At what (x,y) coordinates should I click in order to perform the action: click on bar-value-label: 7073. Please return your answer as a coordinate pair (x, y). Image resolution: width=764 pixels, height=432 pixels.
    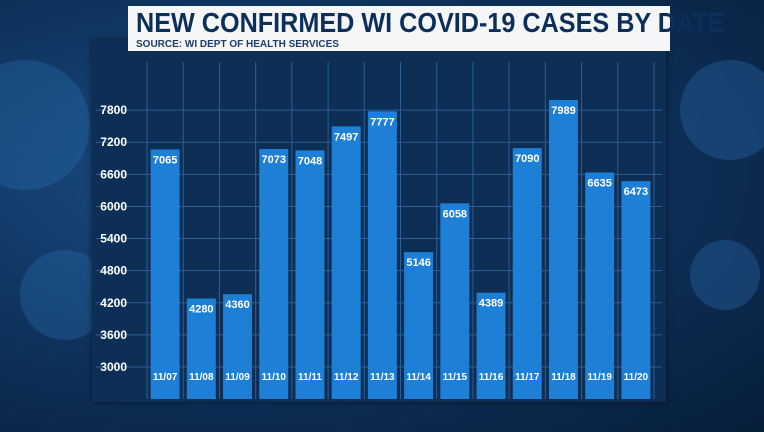
    Looking at the image, I should click on (274, 160).